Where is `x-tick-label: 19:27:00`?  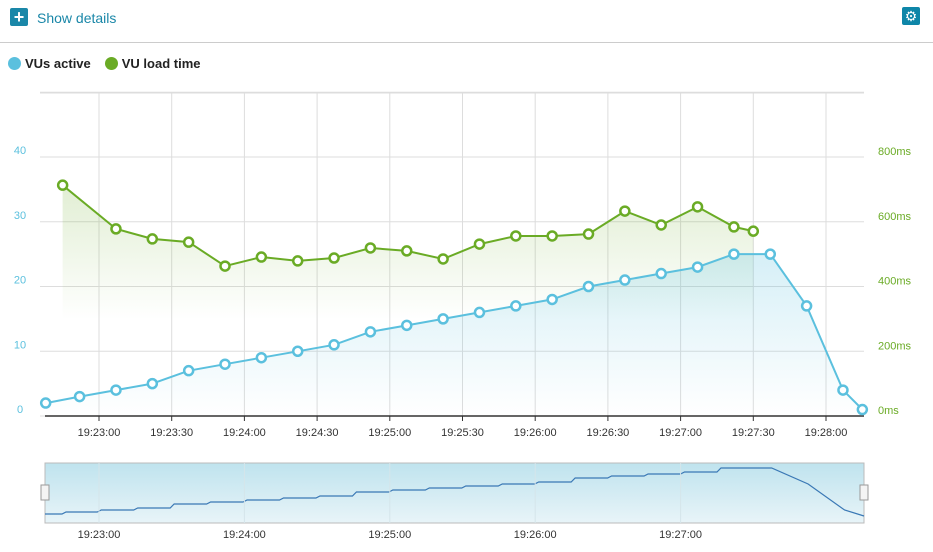 x-tick-label: 19:27:00 is located at coordinates (680, 433).